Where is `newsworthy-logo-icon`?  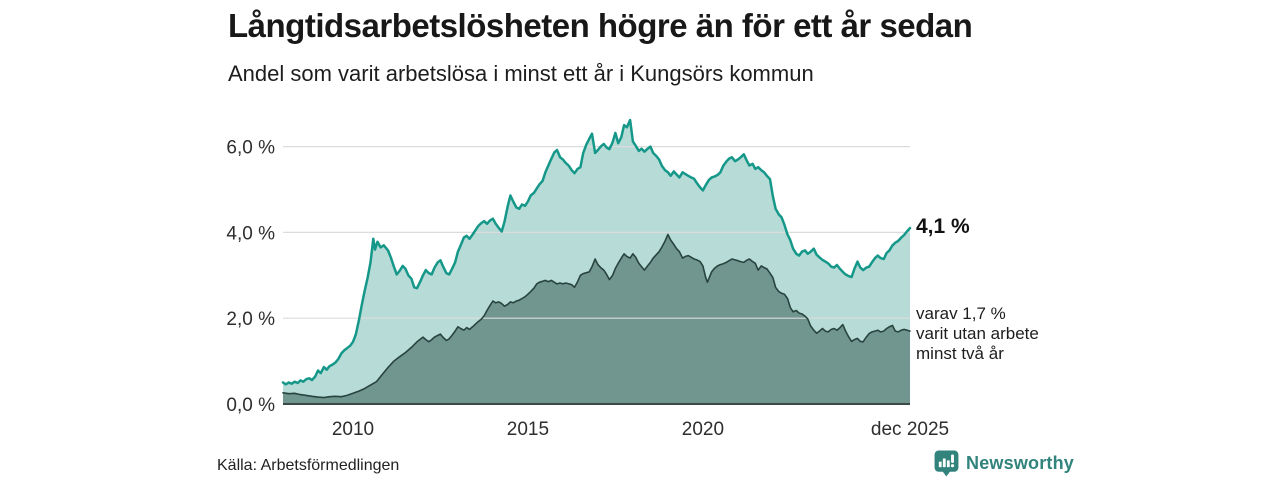
newsworthy-logo-icon is located at coordinates (946, 463).